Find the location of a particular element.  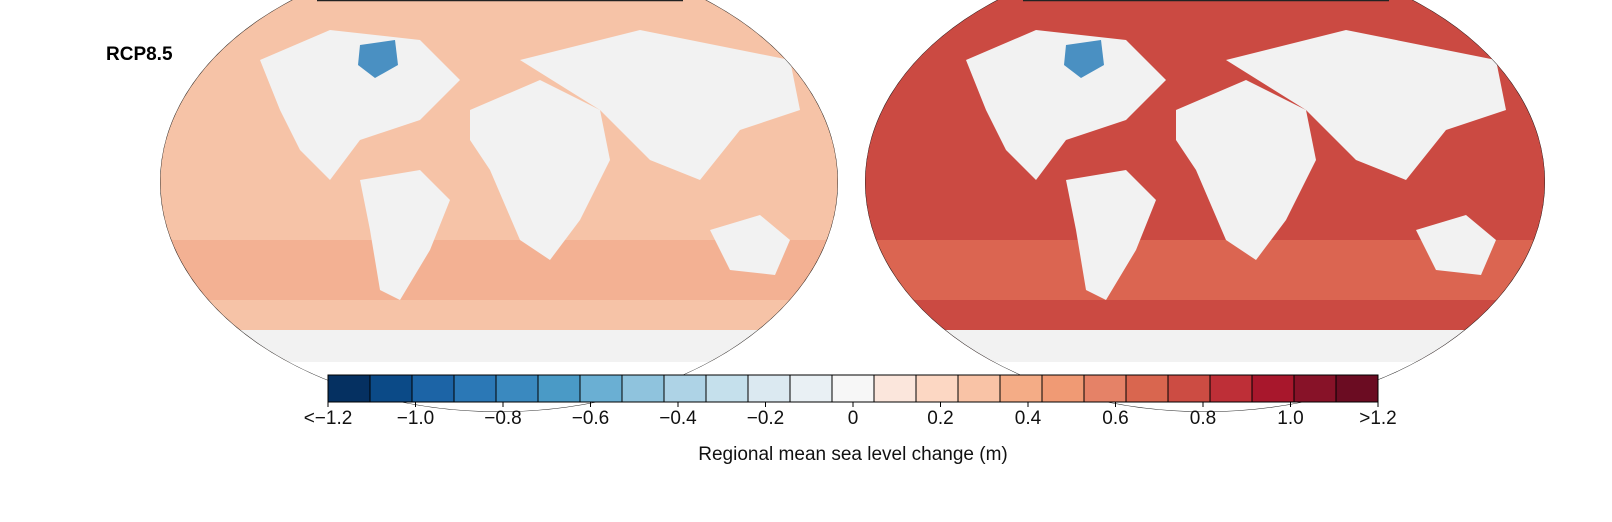

colorbar-tick-label: −0.4 is located at coordinates (678, 418).